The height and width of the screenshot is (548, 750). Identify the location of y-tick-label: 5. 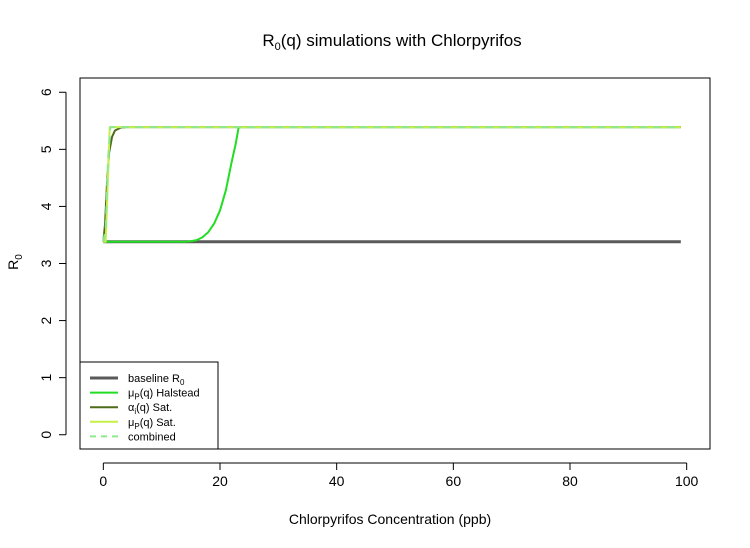
(46, 149).